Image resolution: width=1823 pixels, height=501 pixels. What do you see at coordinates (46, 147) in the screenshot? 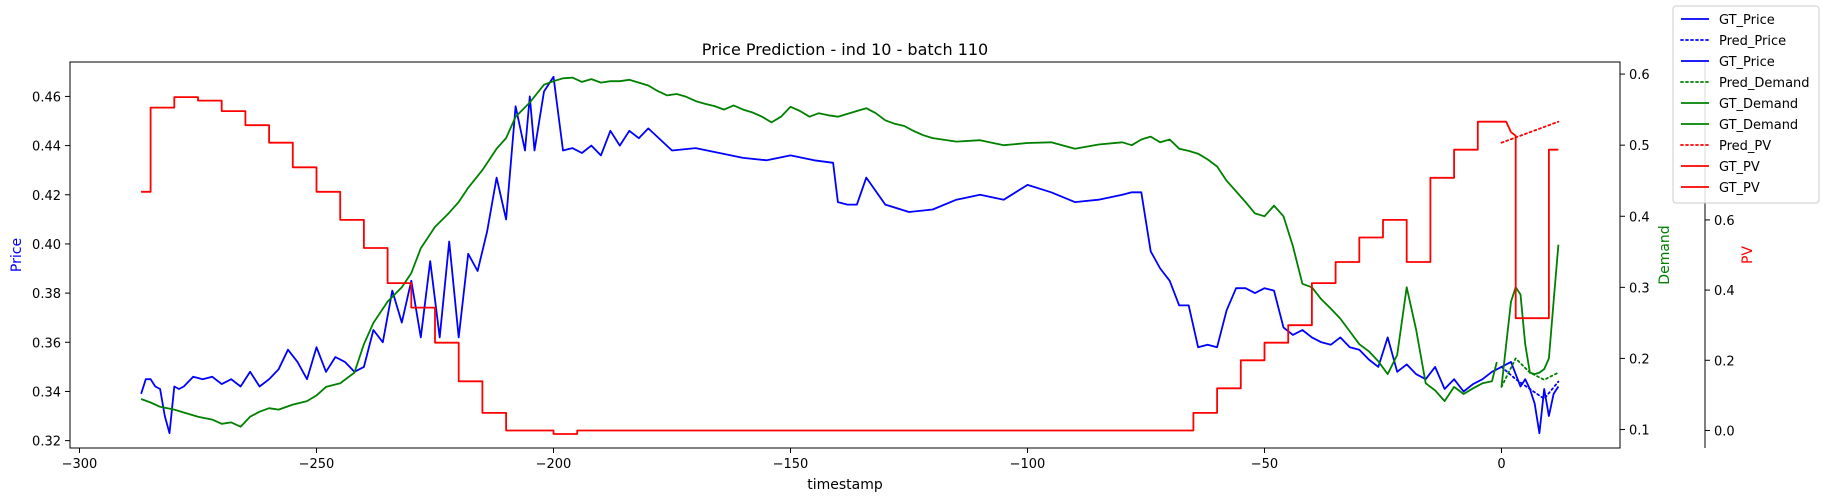
I see `price-tick-label: 0.44` at bounding box center [46, 147].